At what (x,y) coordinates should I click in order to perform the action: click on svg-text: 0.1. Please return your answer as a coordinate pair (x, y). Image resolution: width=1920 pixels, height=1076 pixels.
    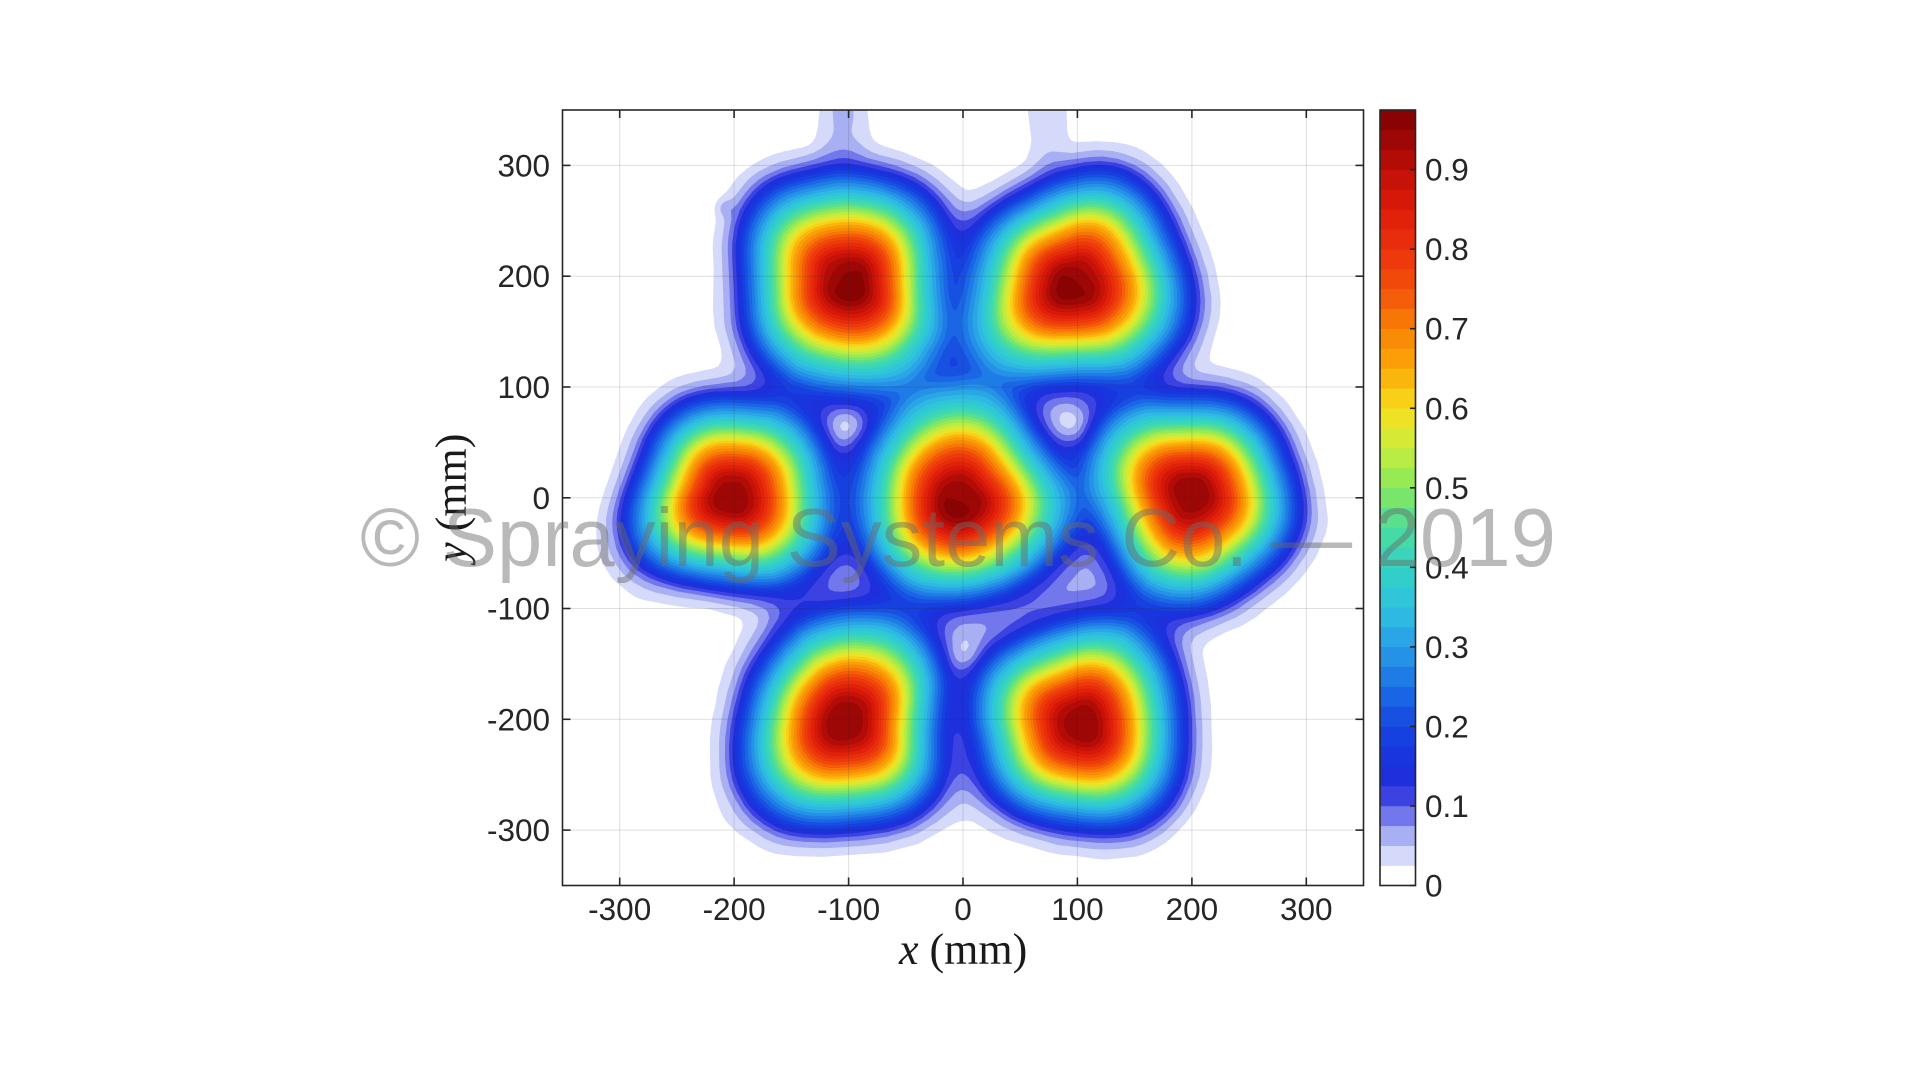
    Looking at the image, I should click on (1447, 806).